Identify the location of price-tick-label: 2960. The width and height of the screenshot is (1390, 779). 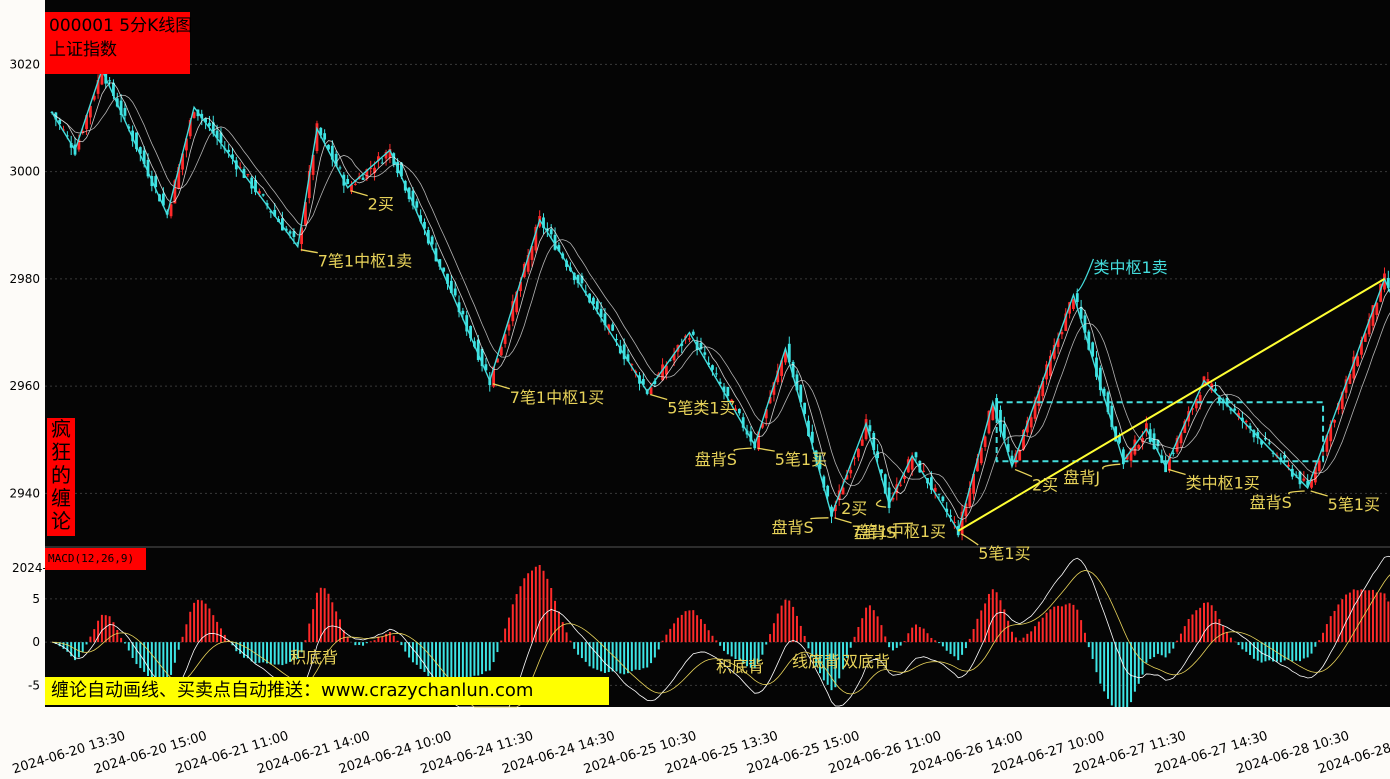
(24, 386).